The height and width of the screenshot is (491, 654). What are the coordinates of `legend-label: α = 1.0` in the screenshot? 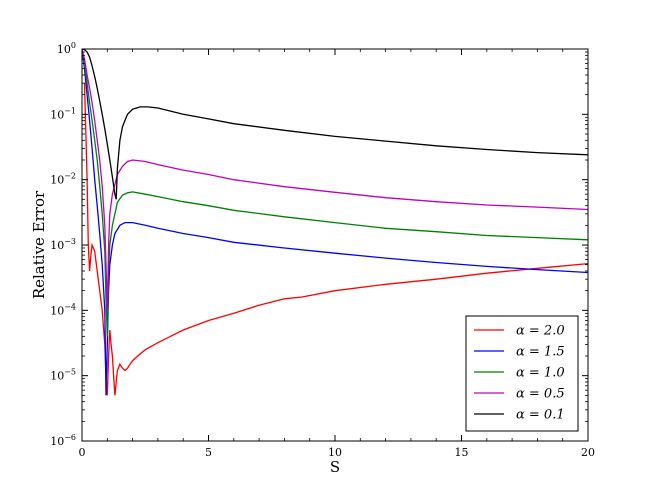 It's located at (540, 373).